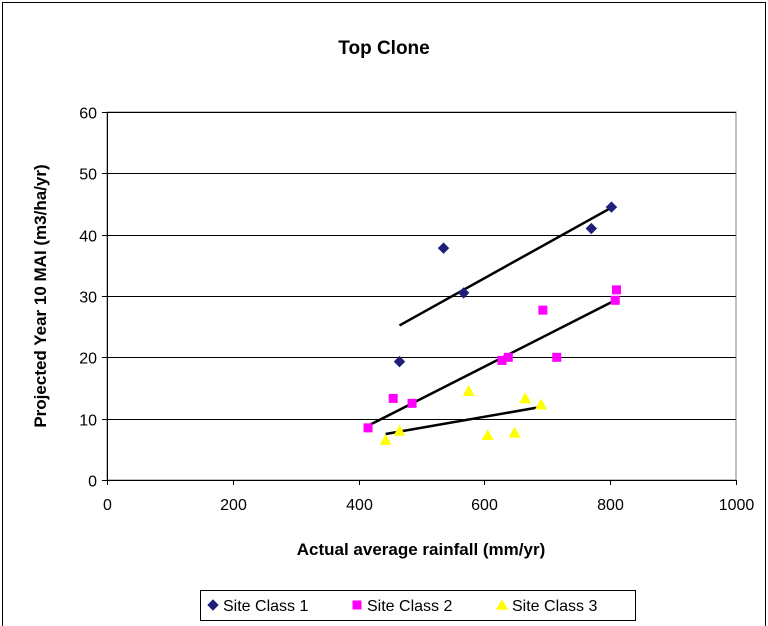  I want to click on x-tick-label: 0, so click(107, 505).